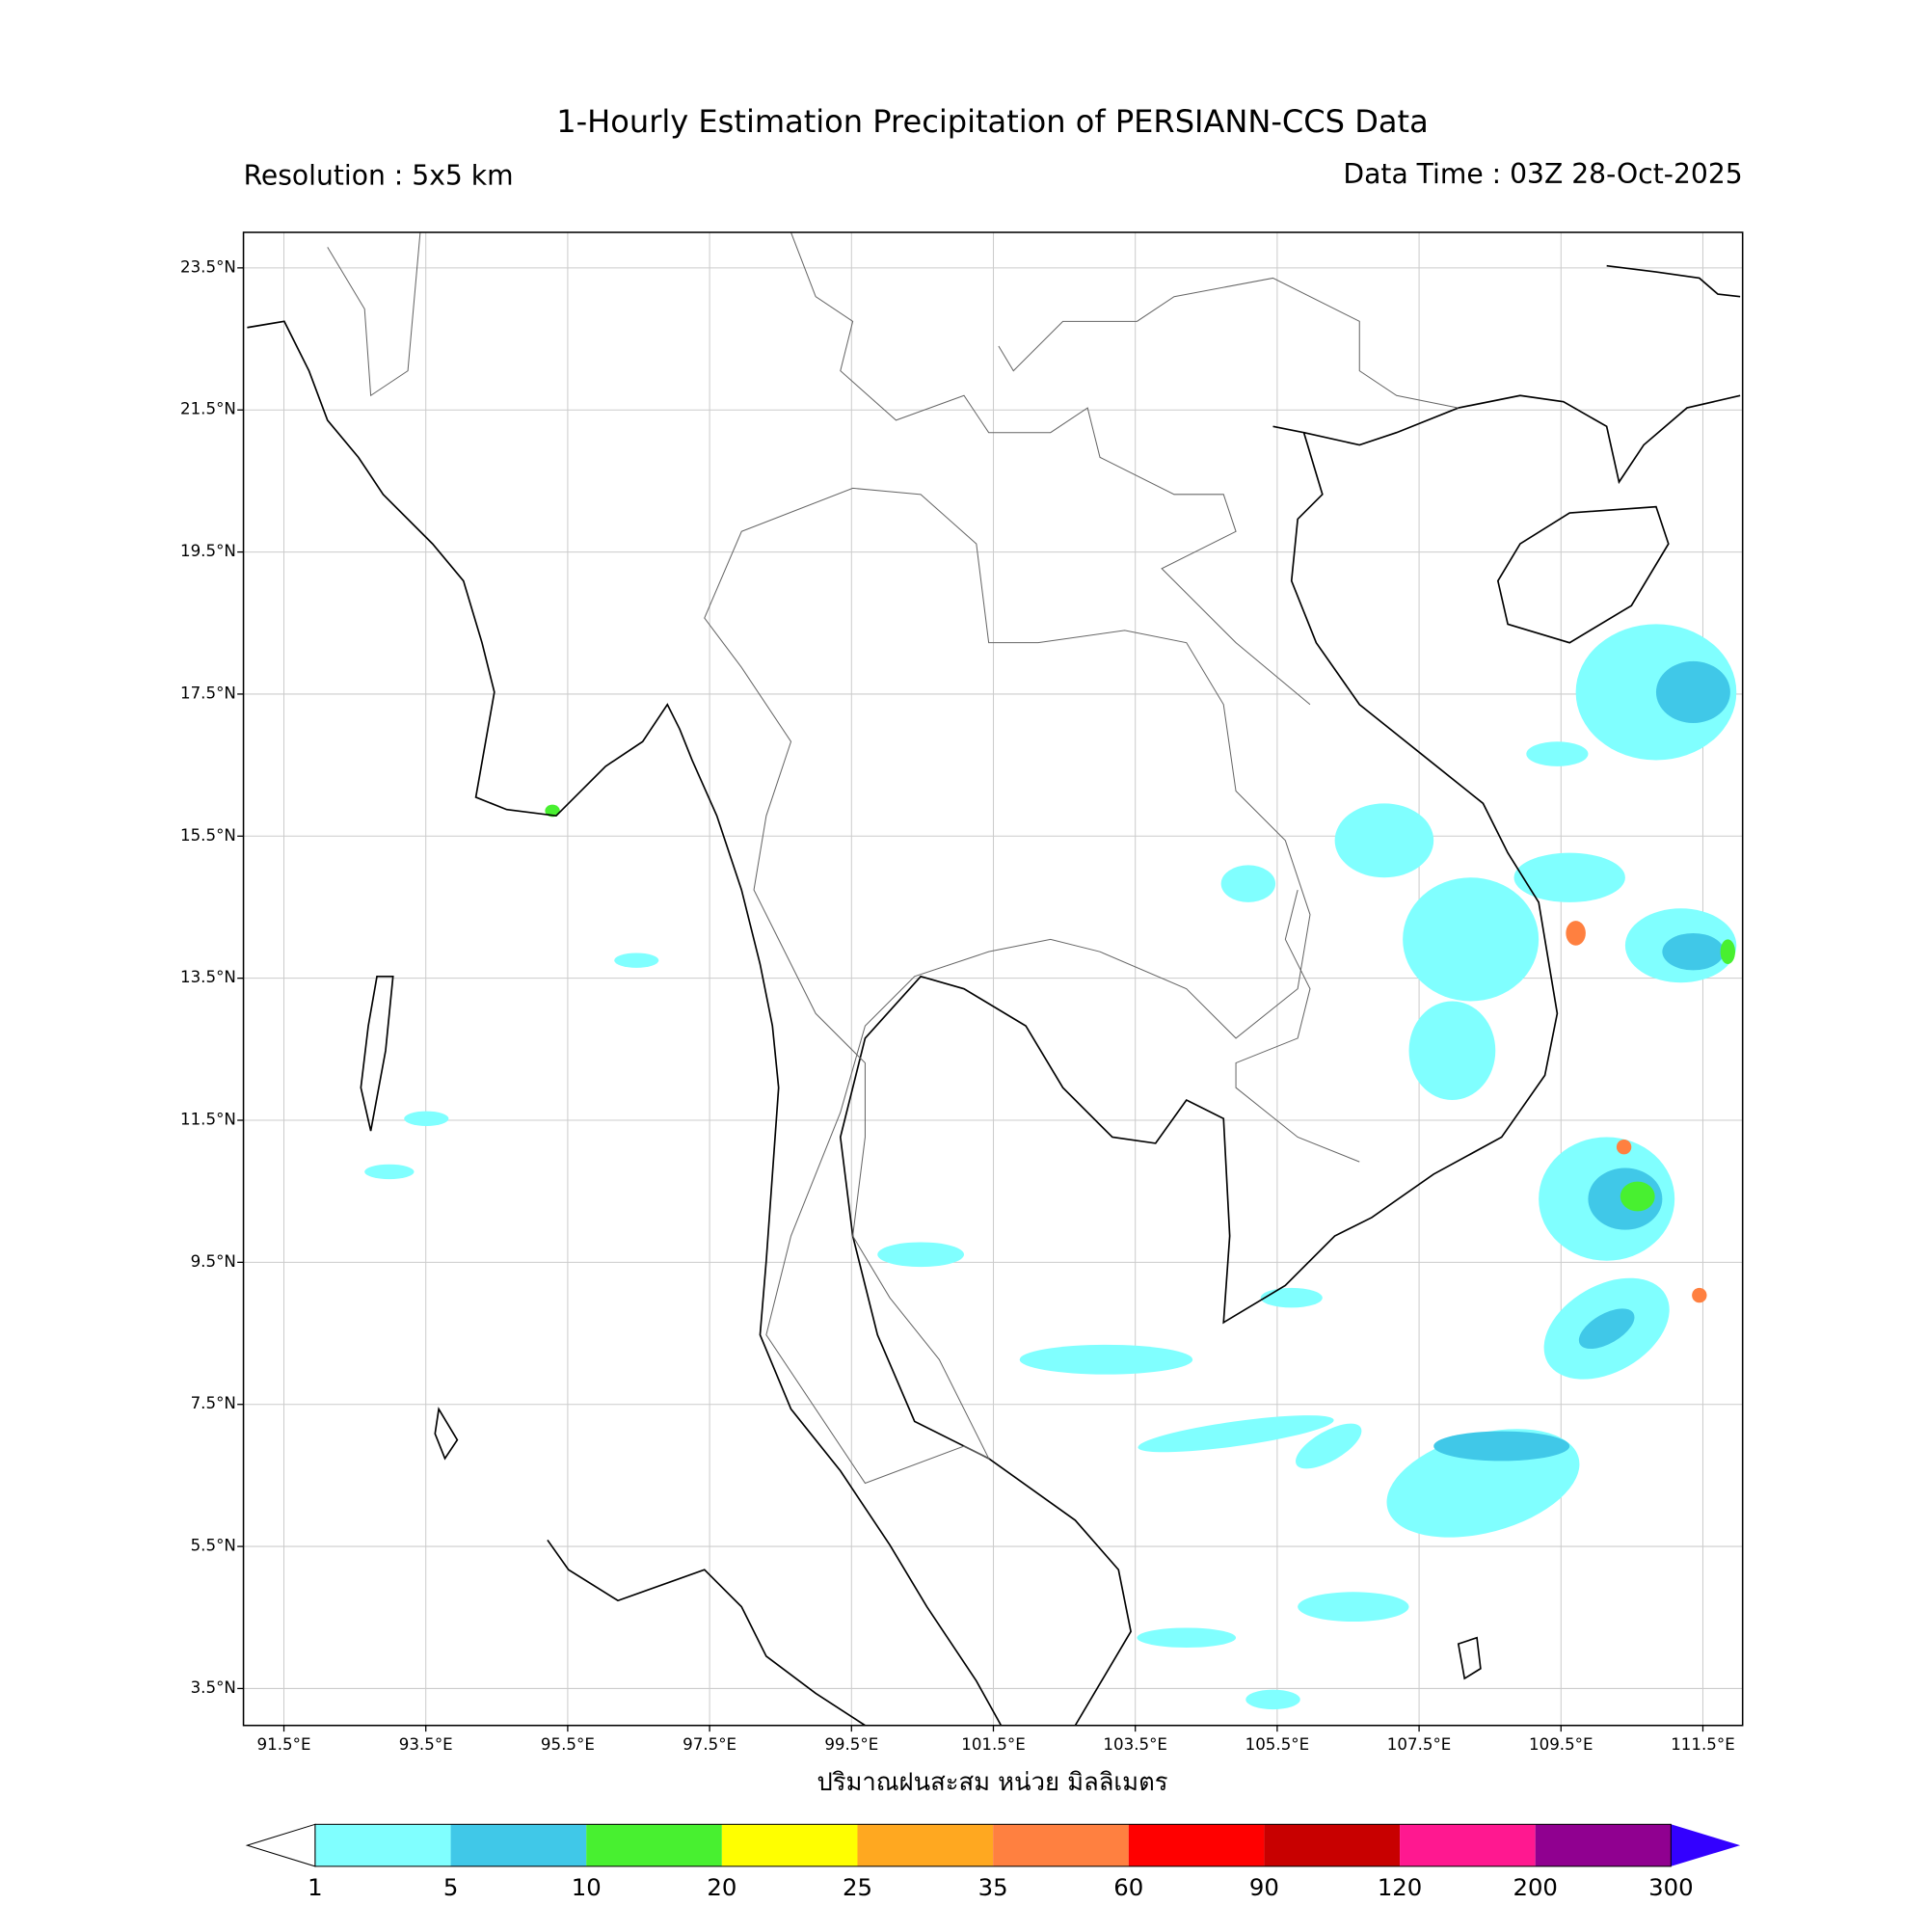 The image size is (1928, 1932). What do you see at coordinates (213, 1688) in the screenshot?
I see `y-tick-label: 3.5°N` at bounding box center [213, 1688].